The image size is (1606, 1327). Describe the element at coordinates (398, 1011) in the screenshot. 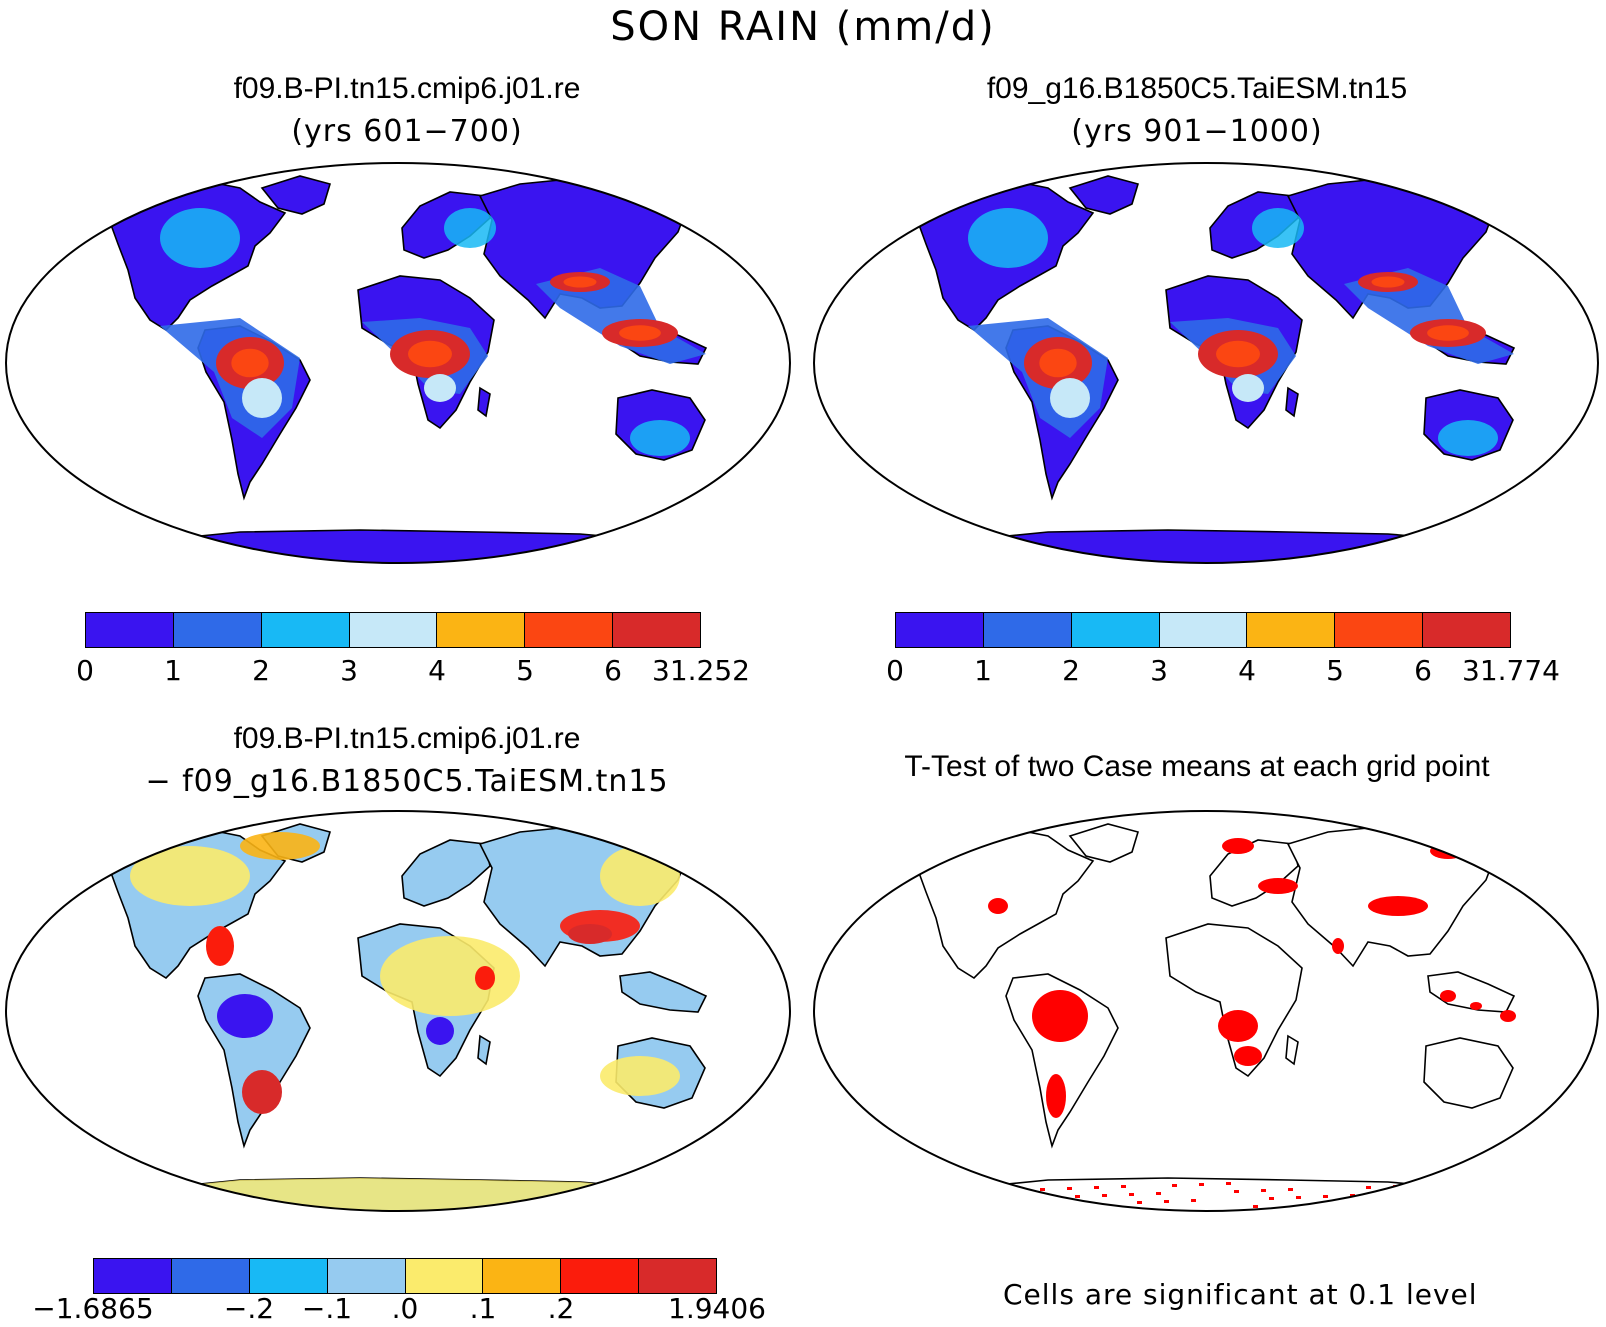

I see `panel3-map` at that location.